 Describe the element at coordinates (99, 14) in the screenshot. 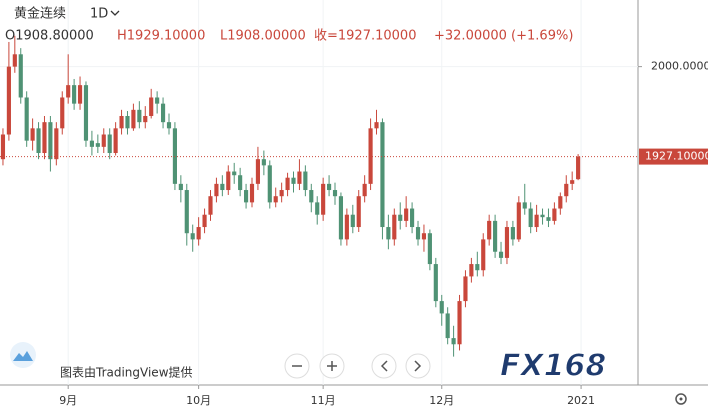

I see `interval: 1D` at that location.